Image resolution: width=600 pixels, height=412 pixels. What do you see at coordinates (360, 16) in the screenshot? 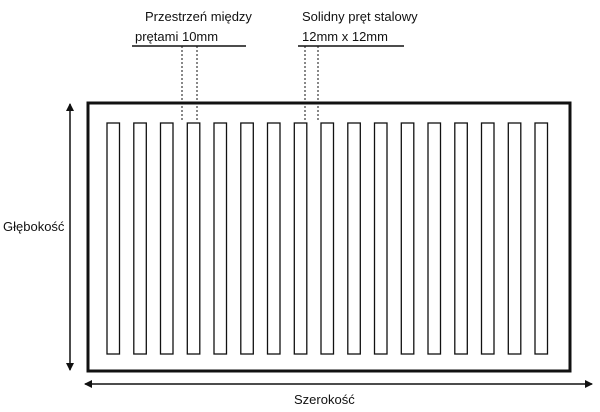
I see `bar-label-line1: Solidny pręt stalowy` at bounding box center [360, 16].